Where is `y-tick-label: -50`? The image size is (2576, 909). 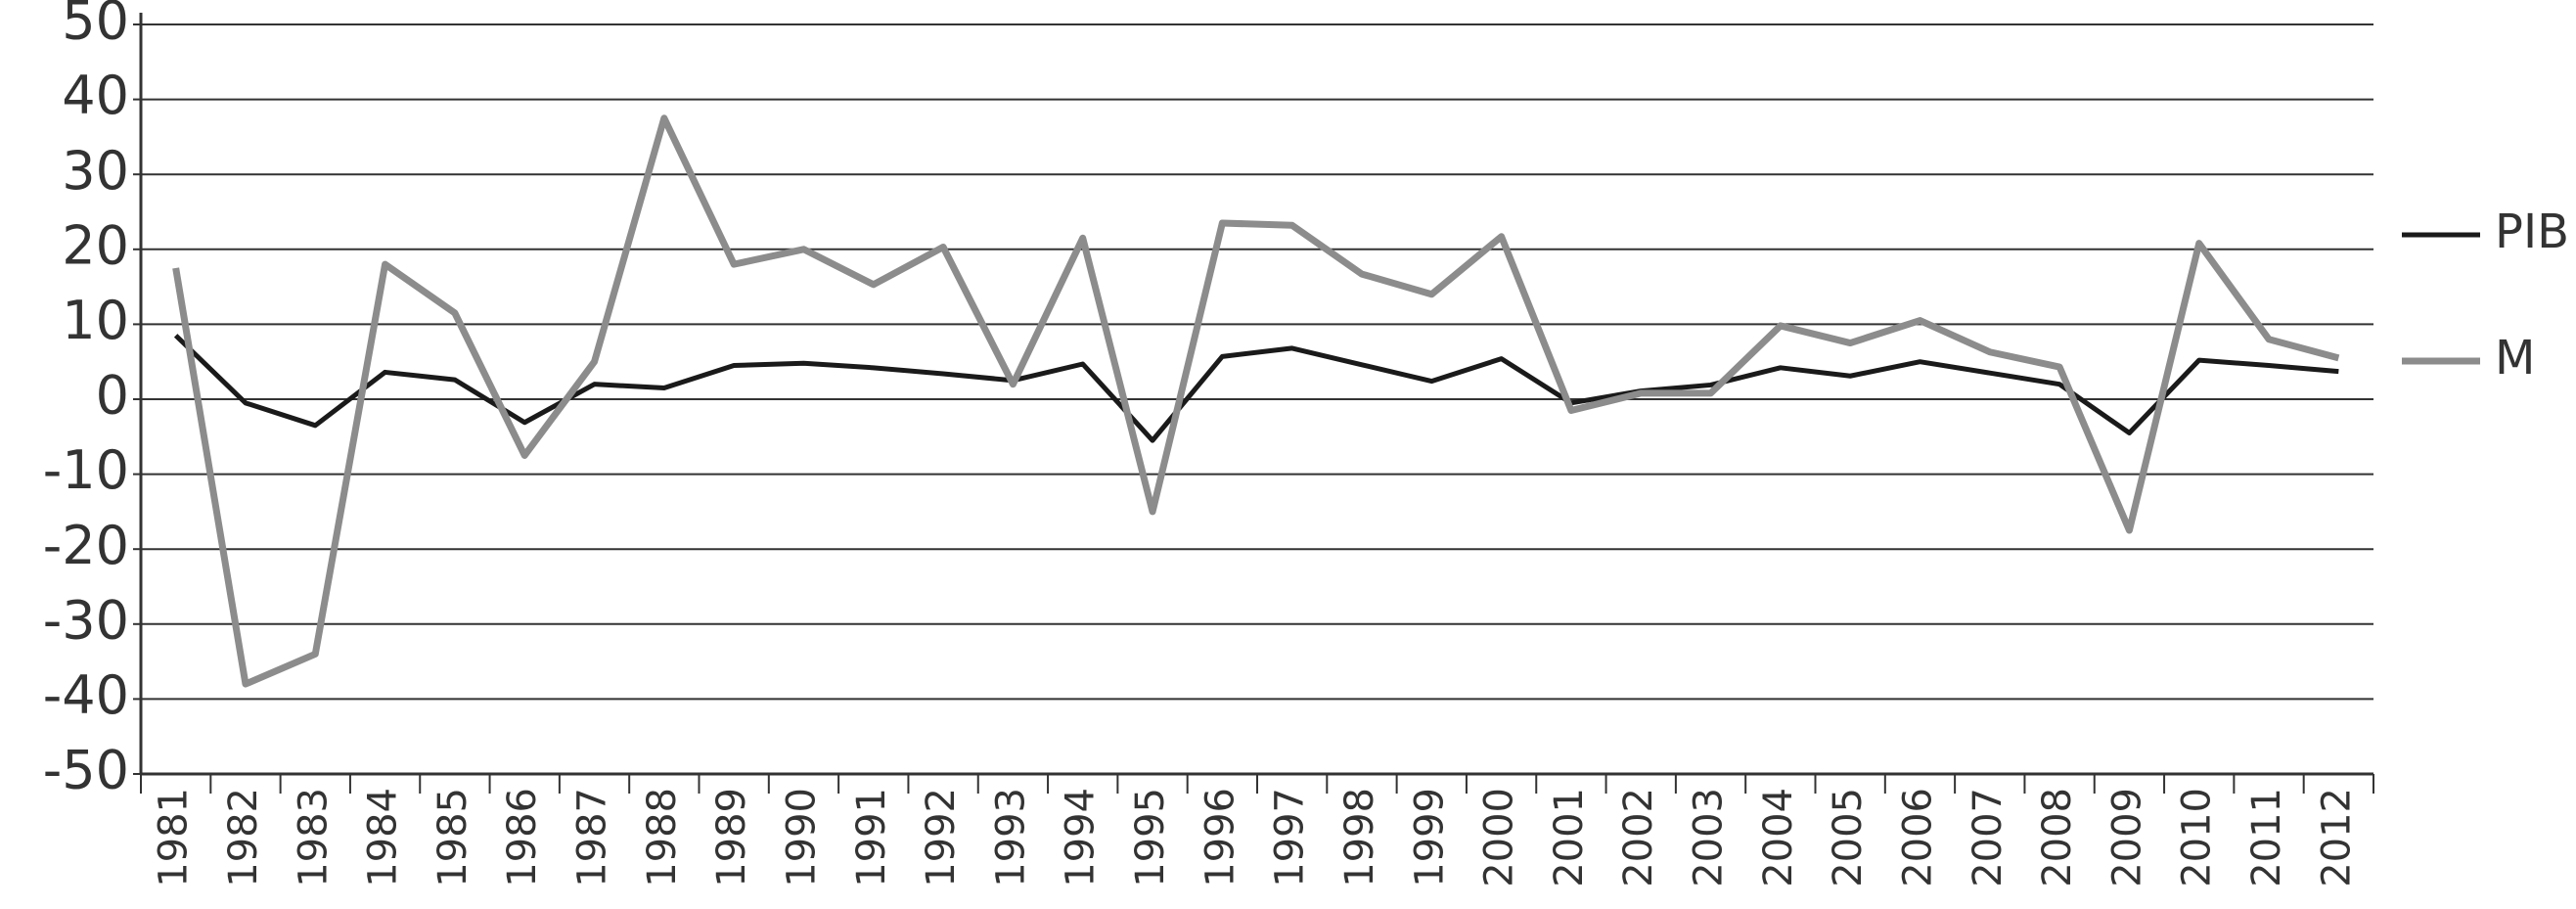 y-tick-label: -50 is located at coordinates (86, 770).